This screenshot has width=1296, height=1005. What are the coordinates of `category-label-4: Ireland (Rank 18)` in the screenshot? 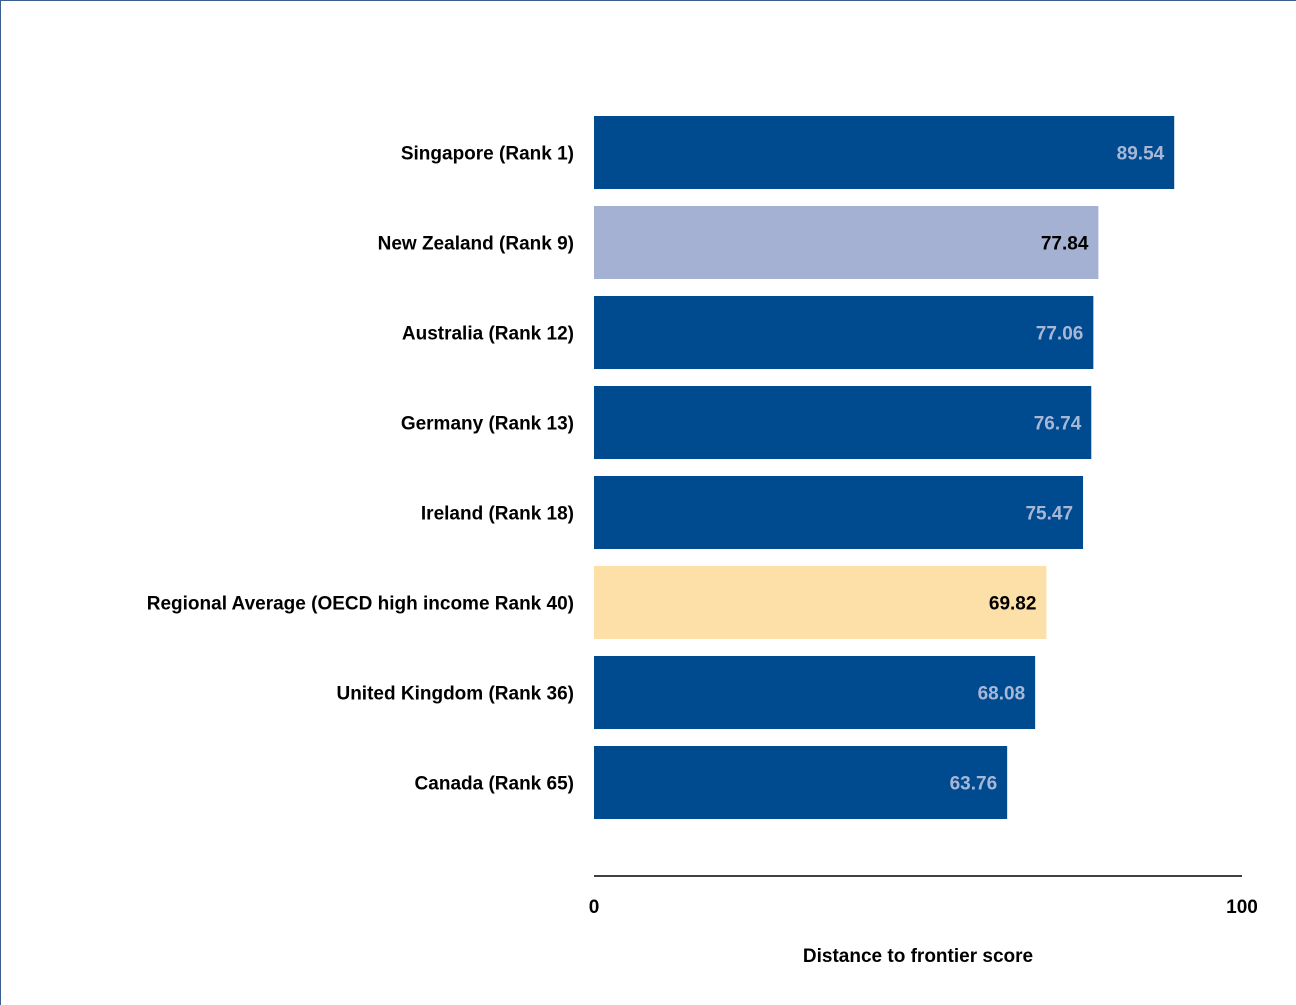 It's located at (497, 514).